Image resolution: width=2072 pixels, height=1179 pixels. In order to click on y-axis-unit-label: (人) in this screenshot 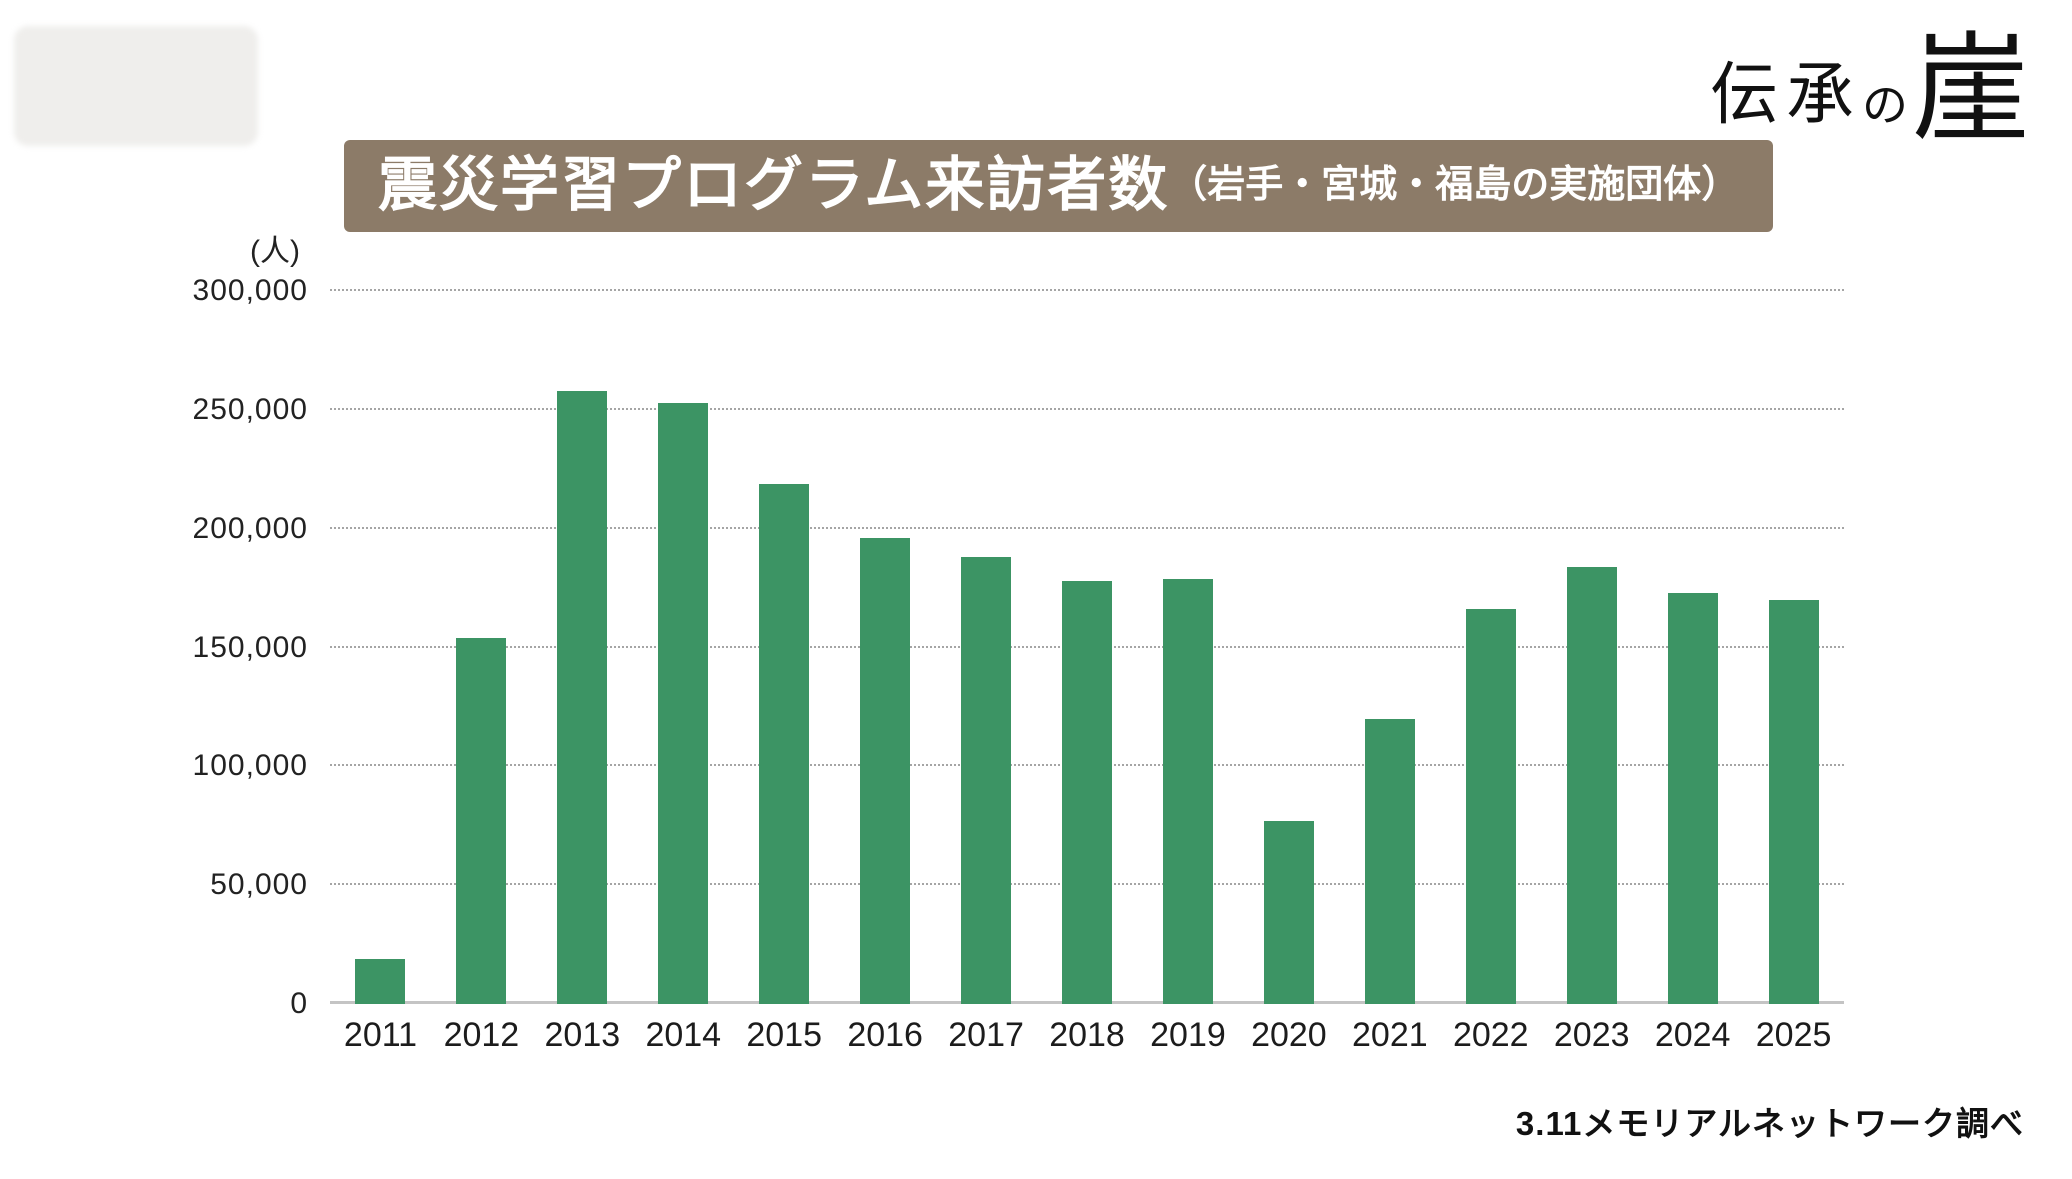, I will do `click(275, 251)`.